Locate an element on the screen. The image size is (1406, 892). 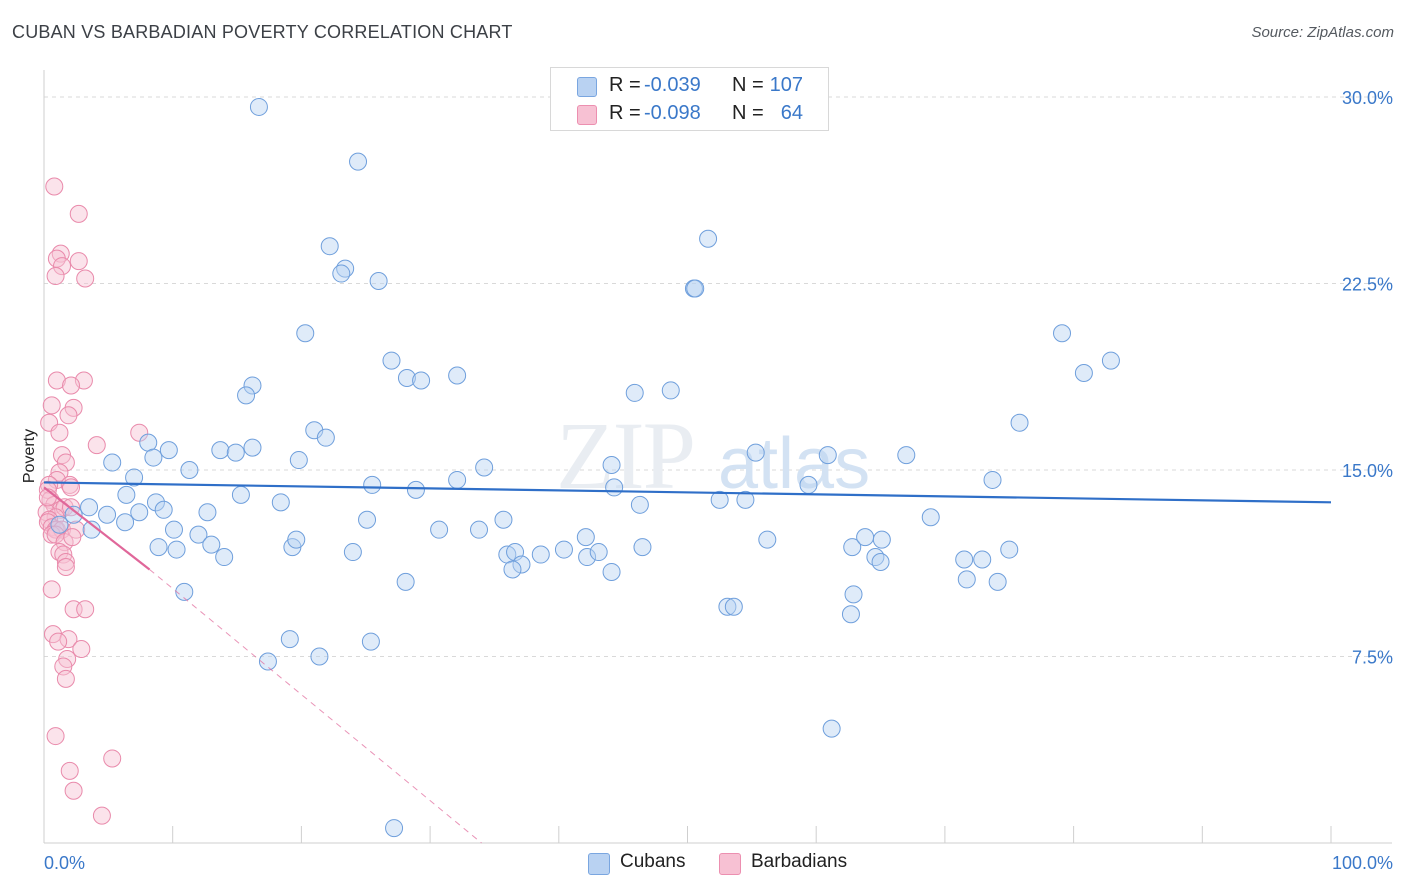
barbadians-legend-swatch is located at coordinates (730, 864).